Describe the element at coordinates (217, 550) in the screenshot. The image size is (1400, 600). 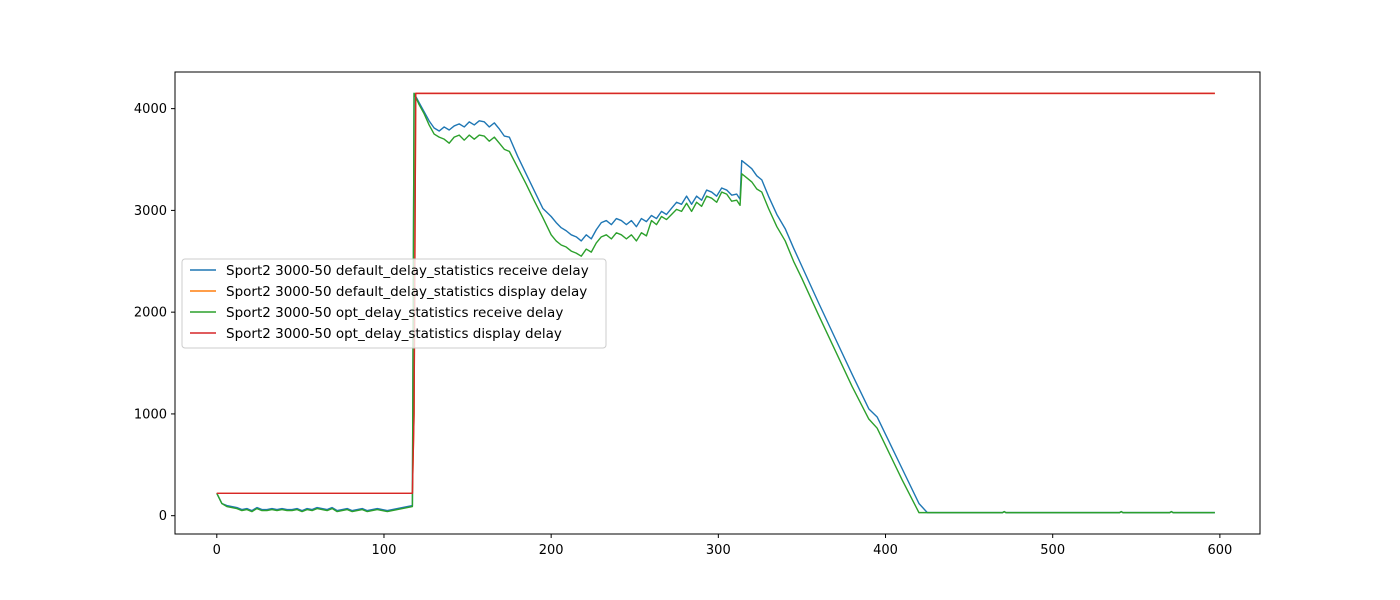
I see `x-tick-label: 0` at that location.